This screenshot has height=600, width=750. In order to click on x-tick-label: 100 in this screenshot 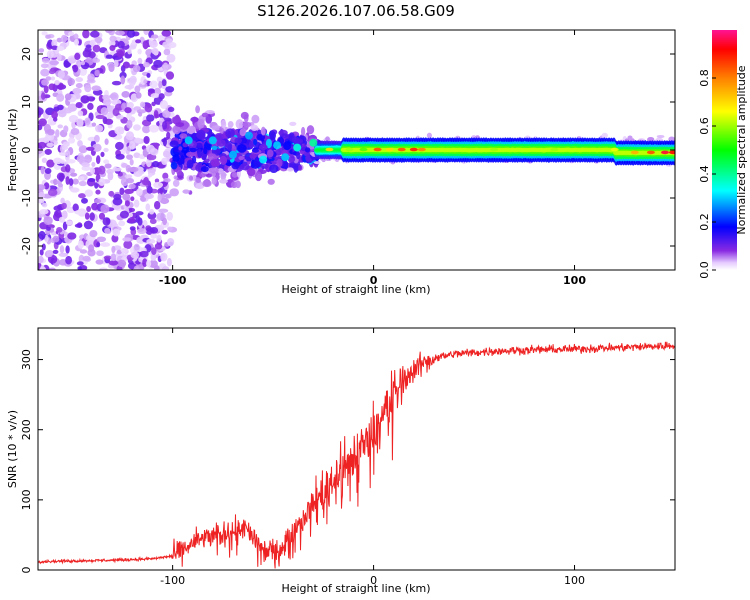, I will do `click(574, 580)`.